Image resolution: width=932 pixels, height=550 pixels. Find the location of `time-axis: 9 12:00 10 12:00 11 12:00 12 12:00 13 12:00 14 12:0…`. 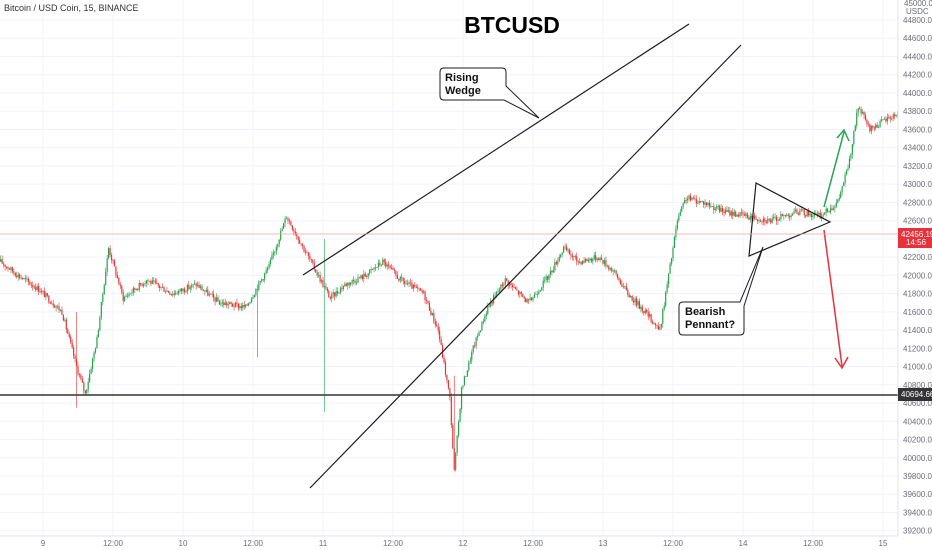

time-axis: 9 12:00 10 12:00 11 12:00 12 12:00 13 12:00 14 12:0… is located at coordinates (464, 543).